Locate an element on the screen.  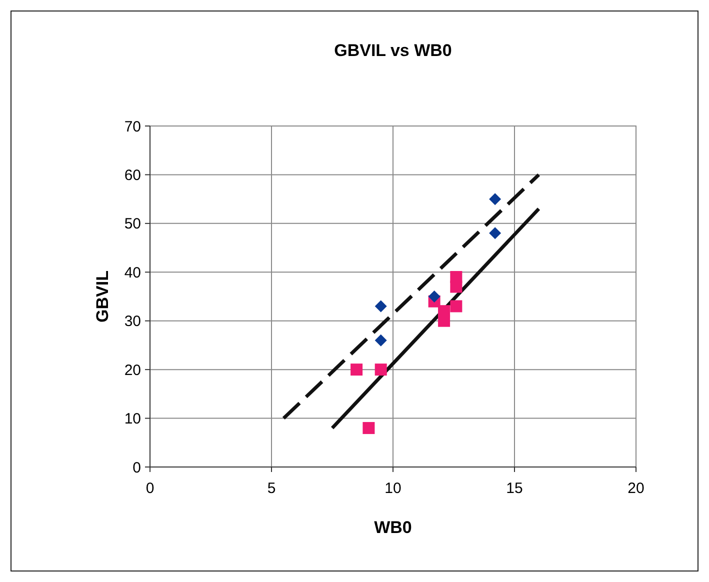
chart-title: GBVIL vs WB0 is located at coordinates (393, 50).